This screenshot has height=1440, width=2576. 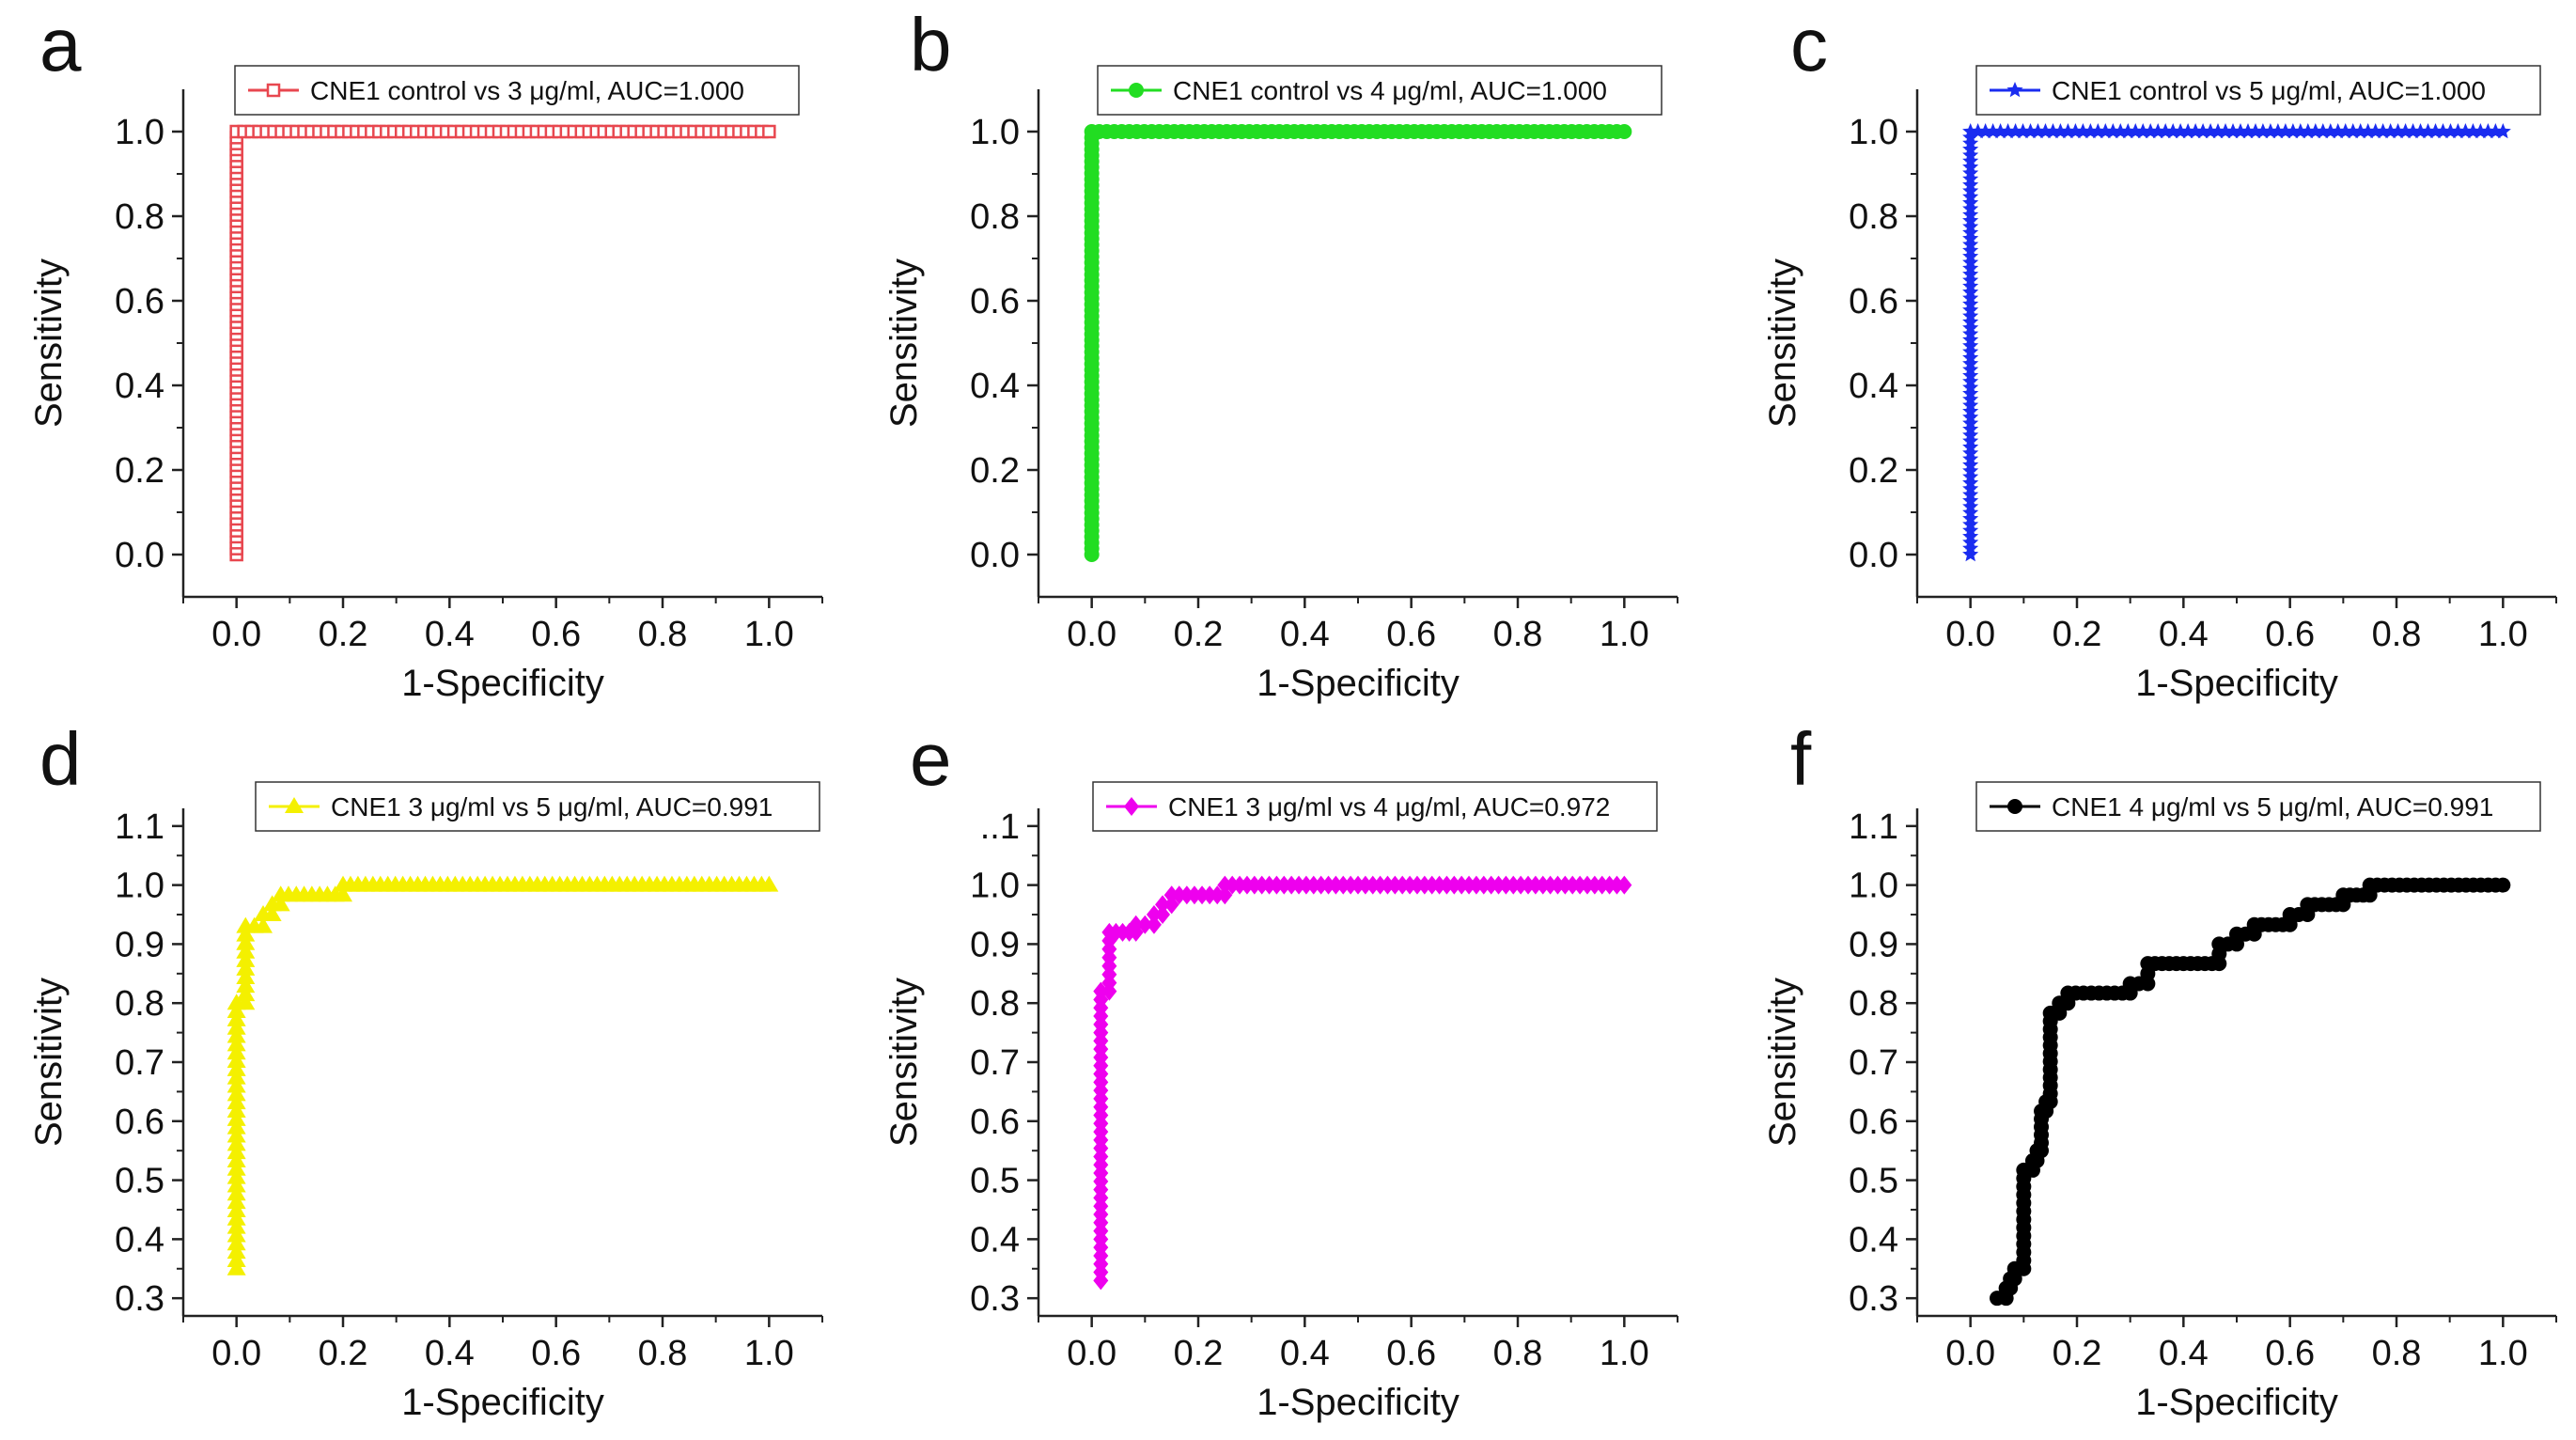 I want to click on y-tick-label: 0.0, so click(x=139, y=555).